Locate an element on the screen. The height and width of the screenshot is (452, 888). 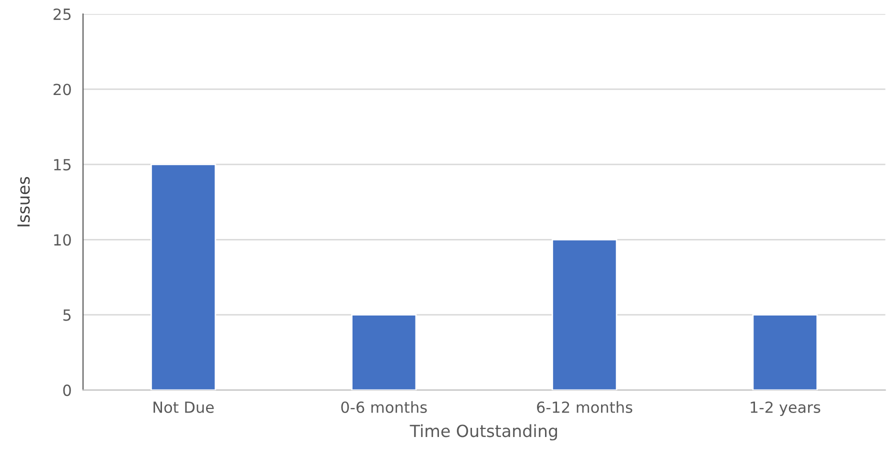
y-tick-label: 20 is located at coordinates (62, 90).